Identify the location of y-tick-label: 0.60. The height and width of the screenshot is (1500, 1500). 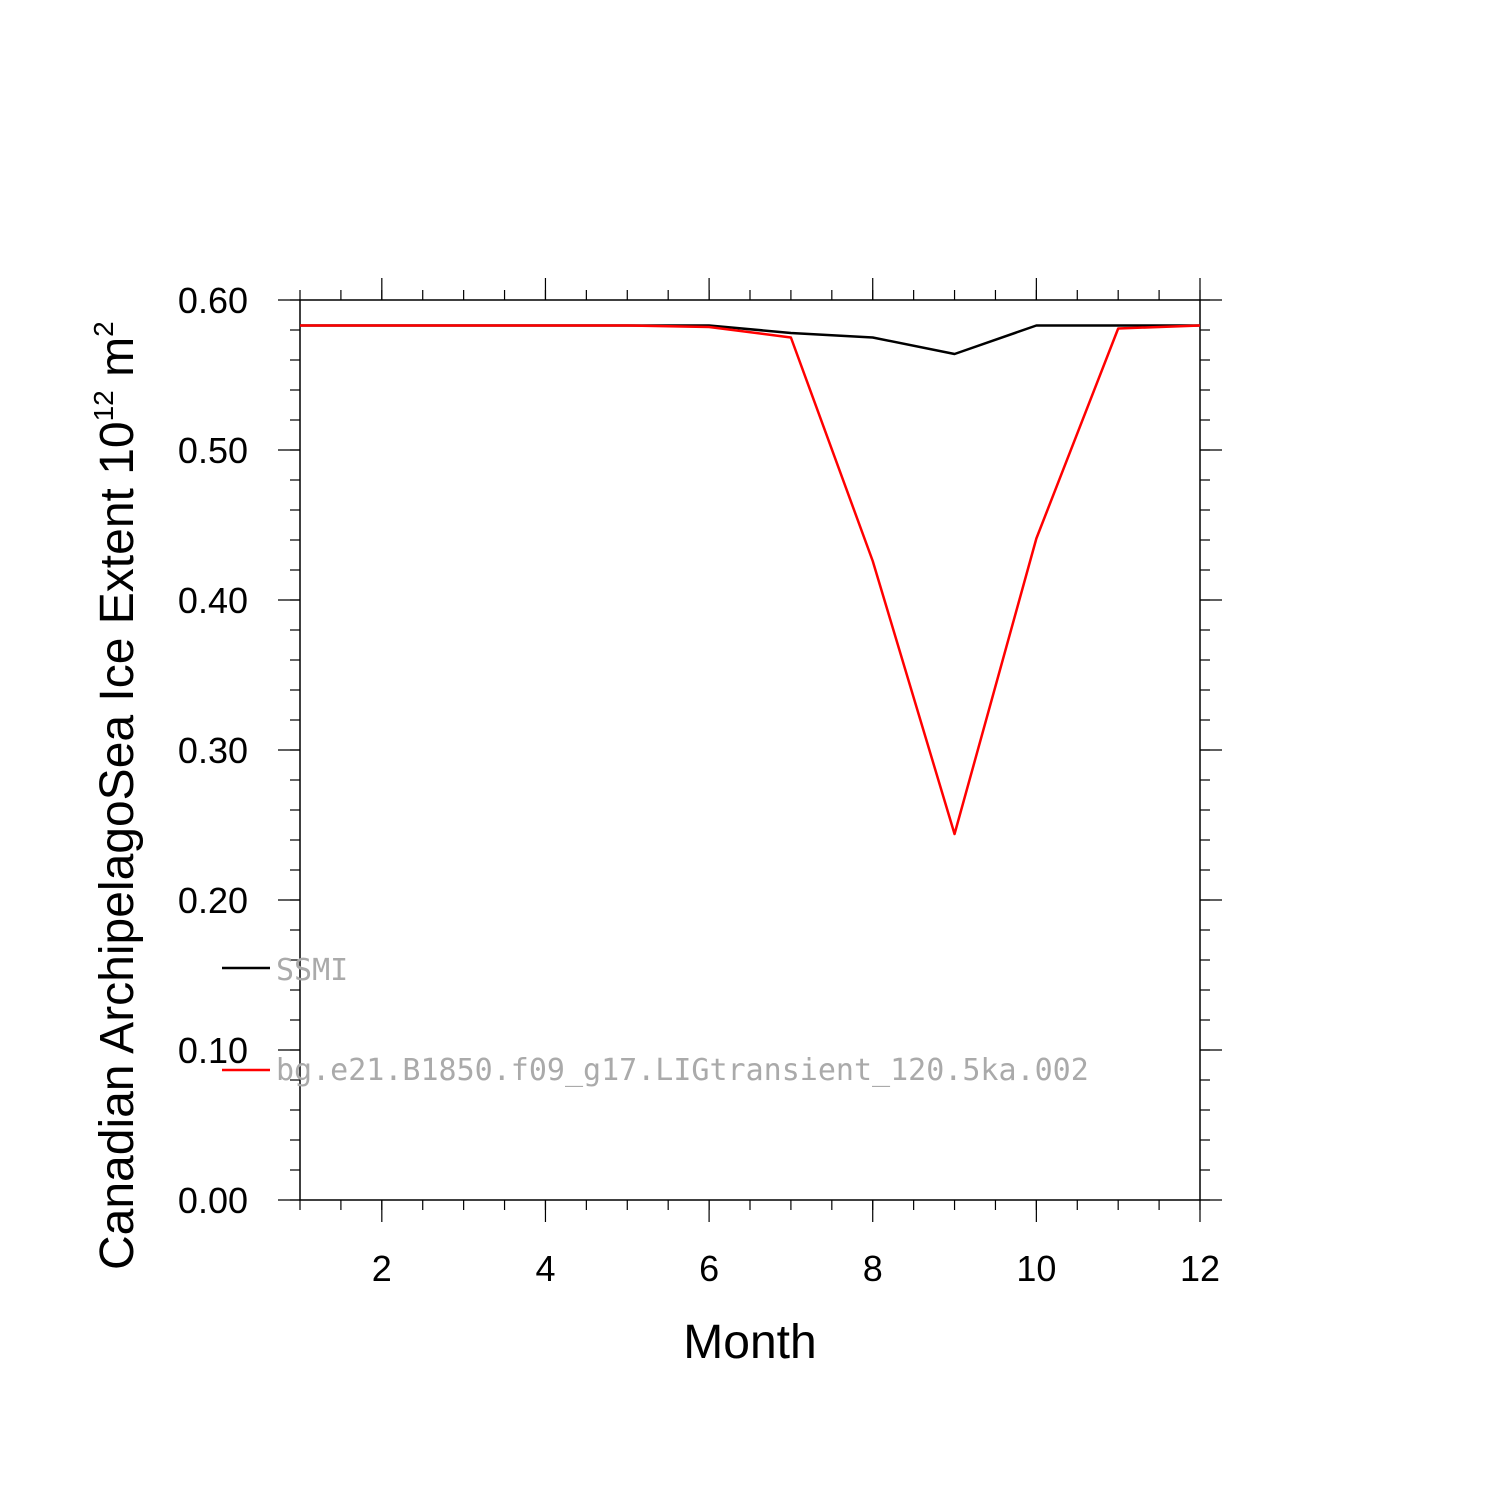
(213, 300).